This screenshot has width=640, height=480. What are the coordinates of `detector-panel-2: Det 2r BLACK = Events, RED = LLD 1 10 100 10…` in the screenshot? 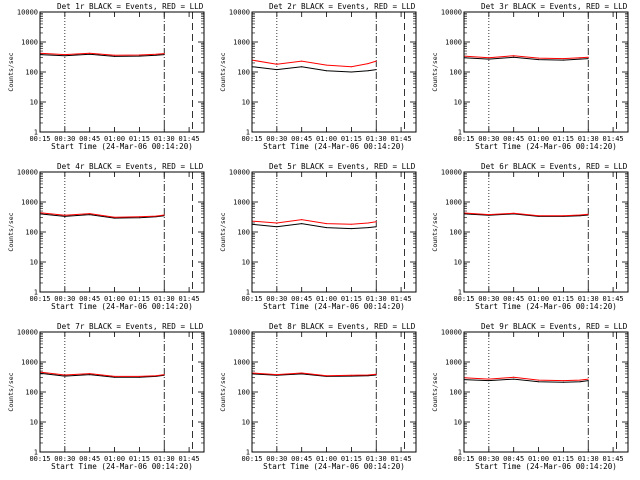 It's located at (318, 76).